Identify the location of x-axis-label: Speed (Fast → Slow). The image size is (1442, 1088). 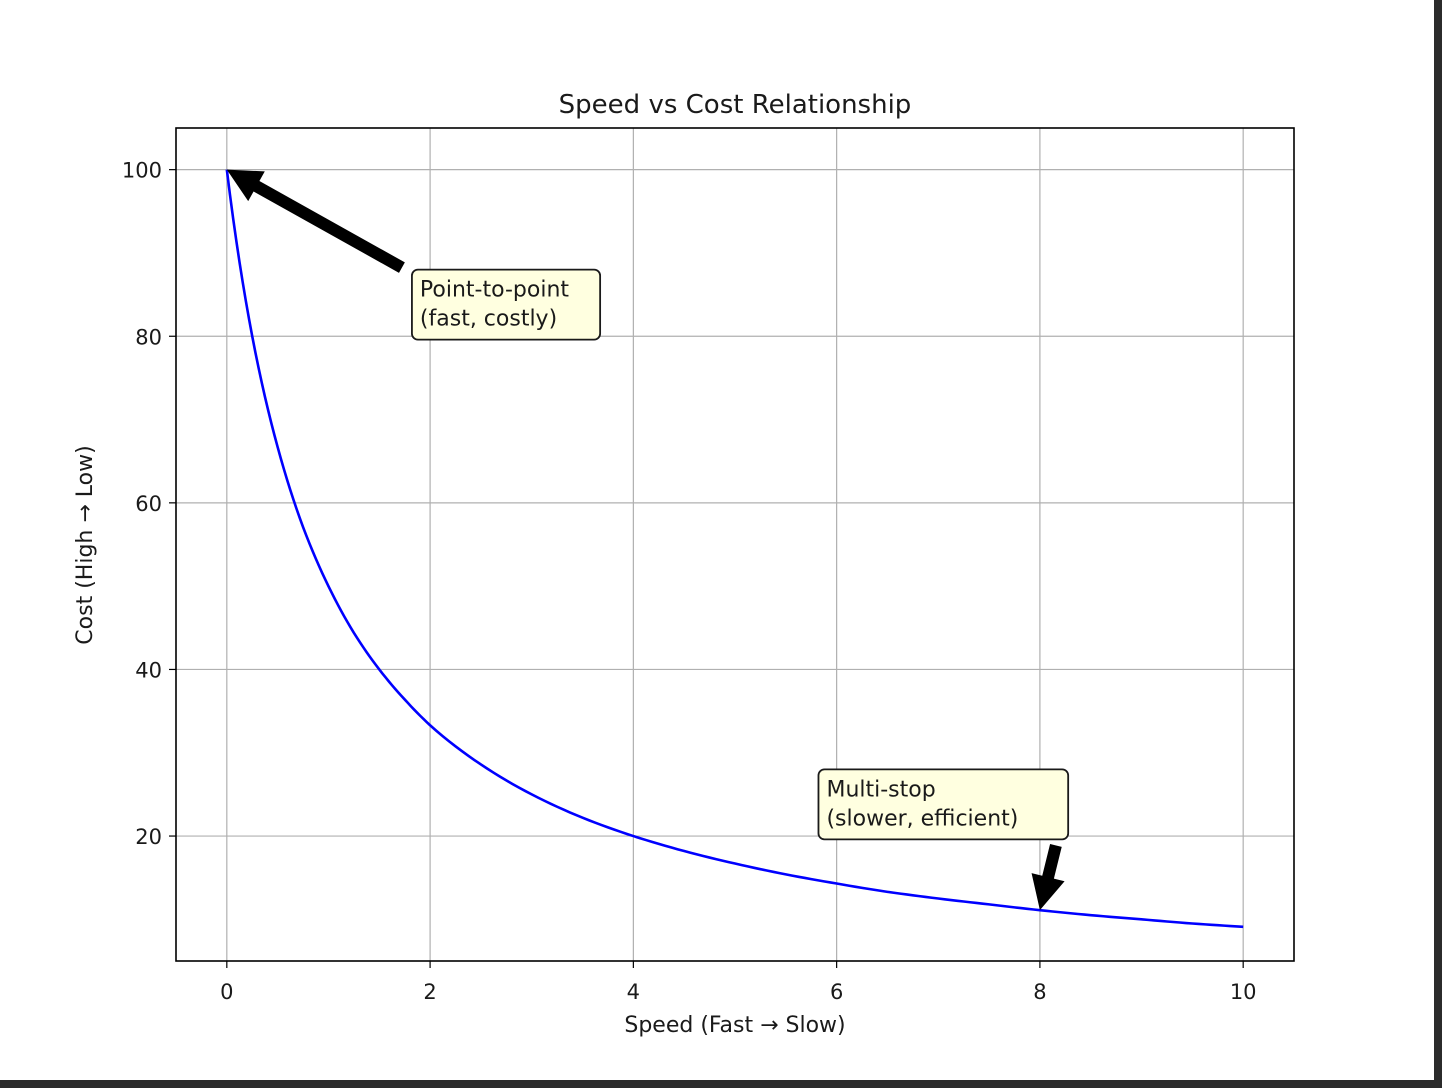
(734, 1025).